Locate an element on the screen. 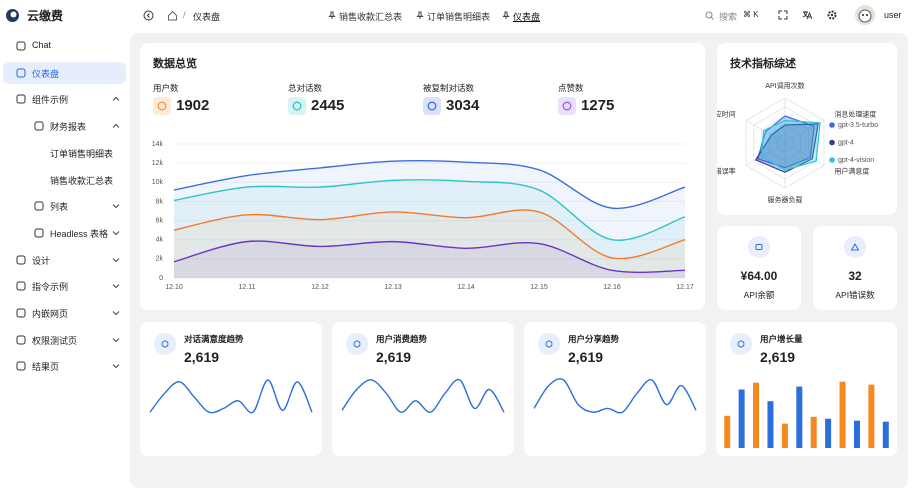  legend-label: gpt-4 is located at coordinates (846, 142).